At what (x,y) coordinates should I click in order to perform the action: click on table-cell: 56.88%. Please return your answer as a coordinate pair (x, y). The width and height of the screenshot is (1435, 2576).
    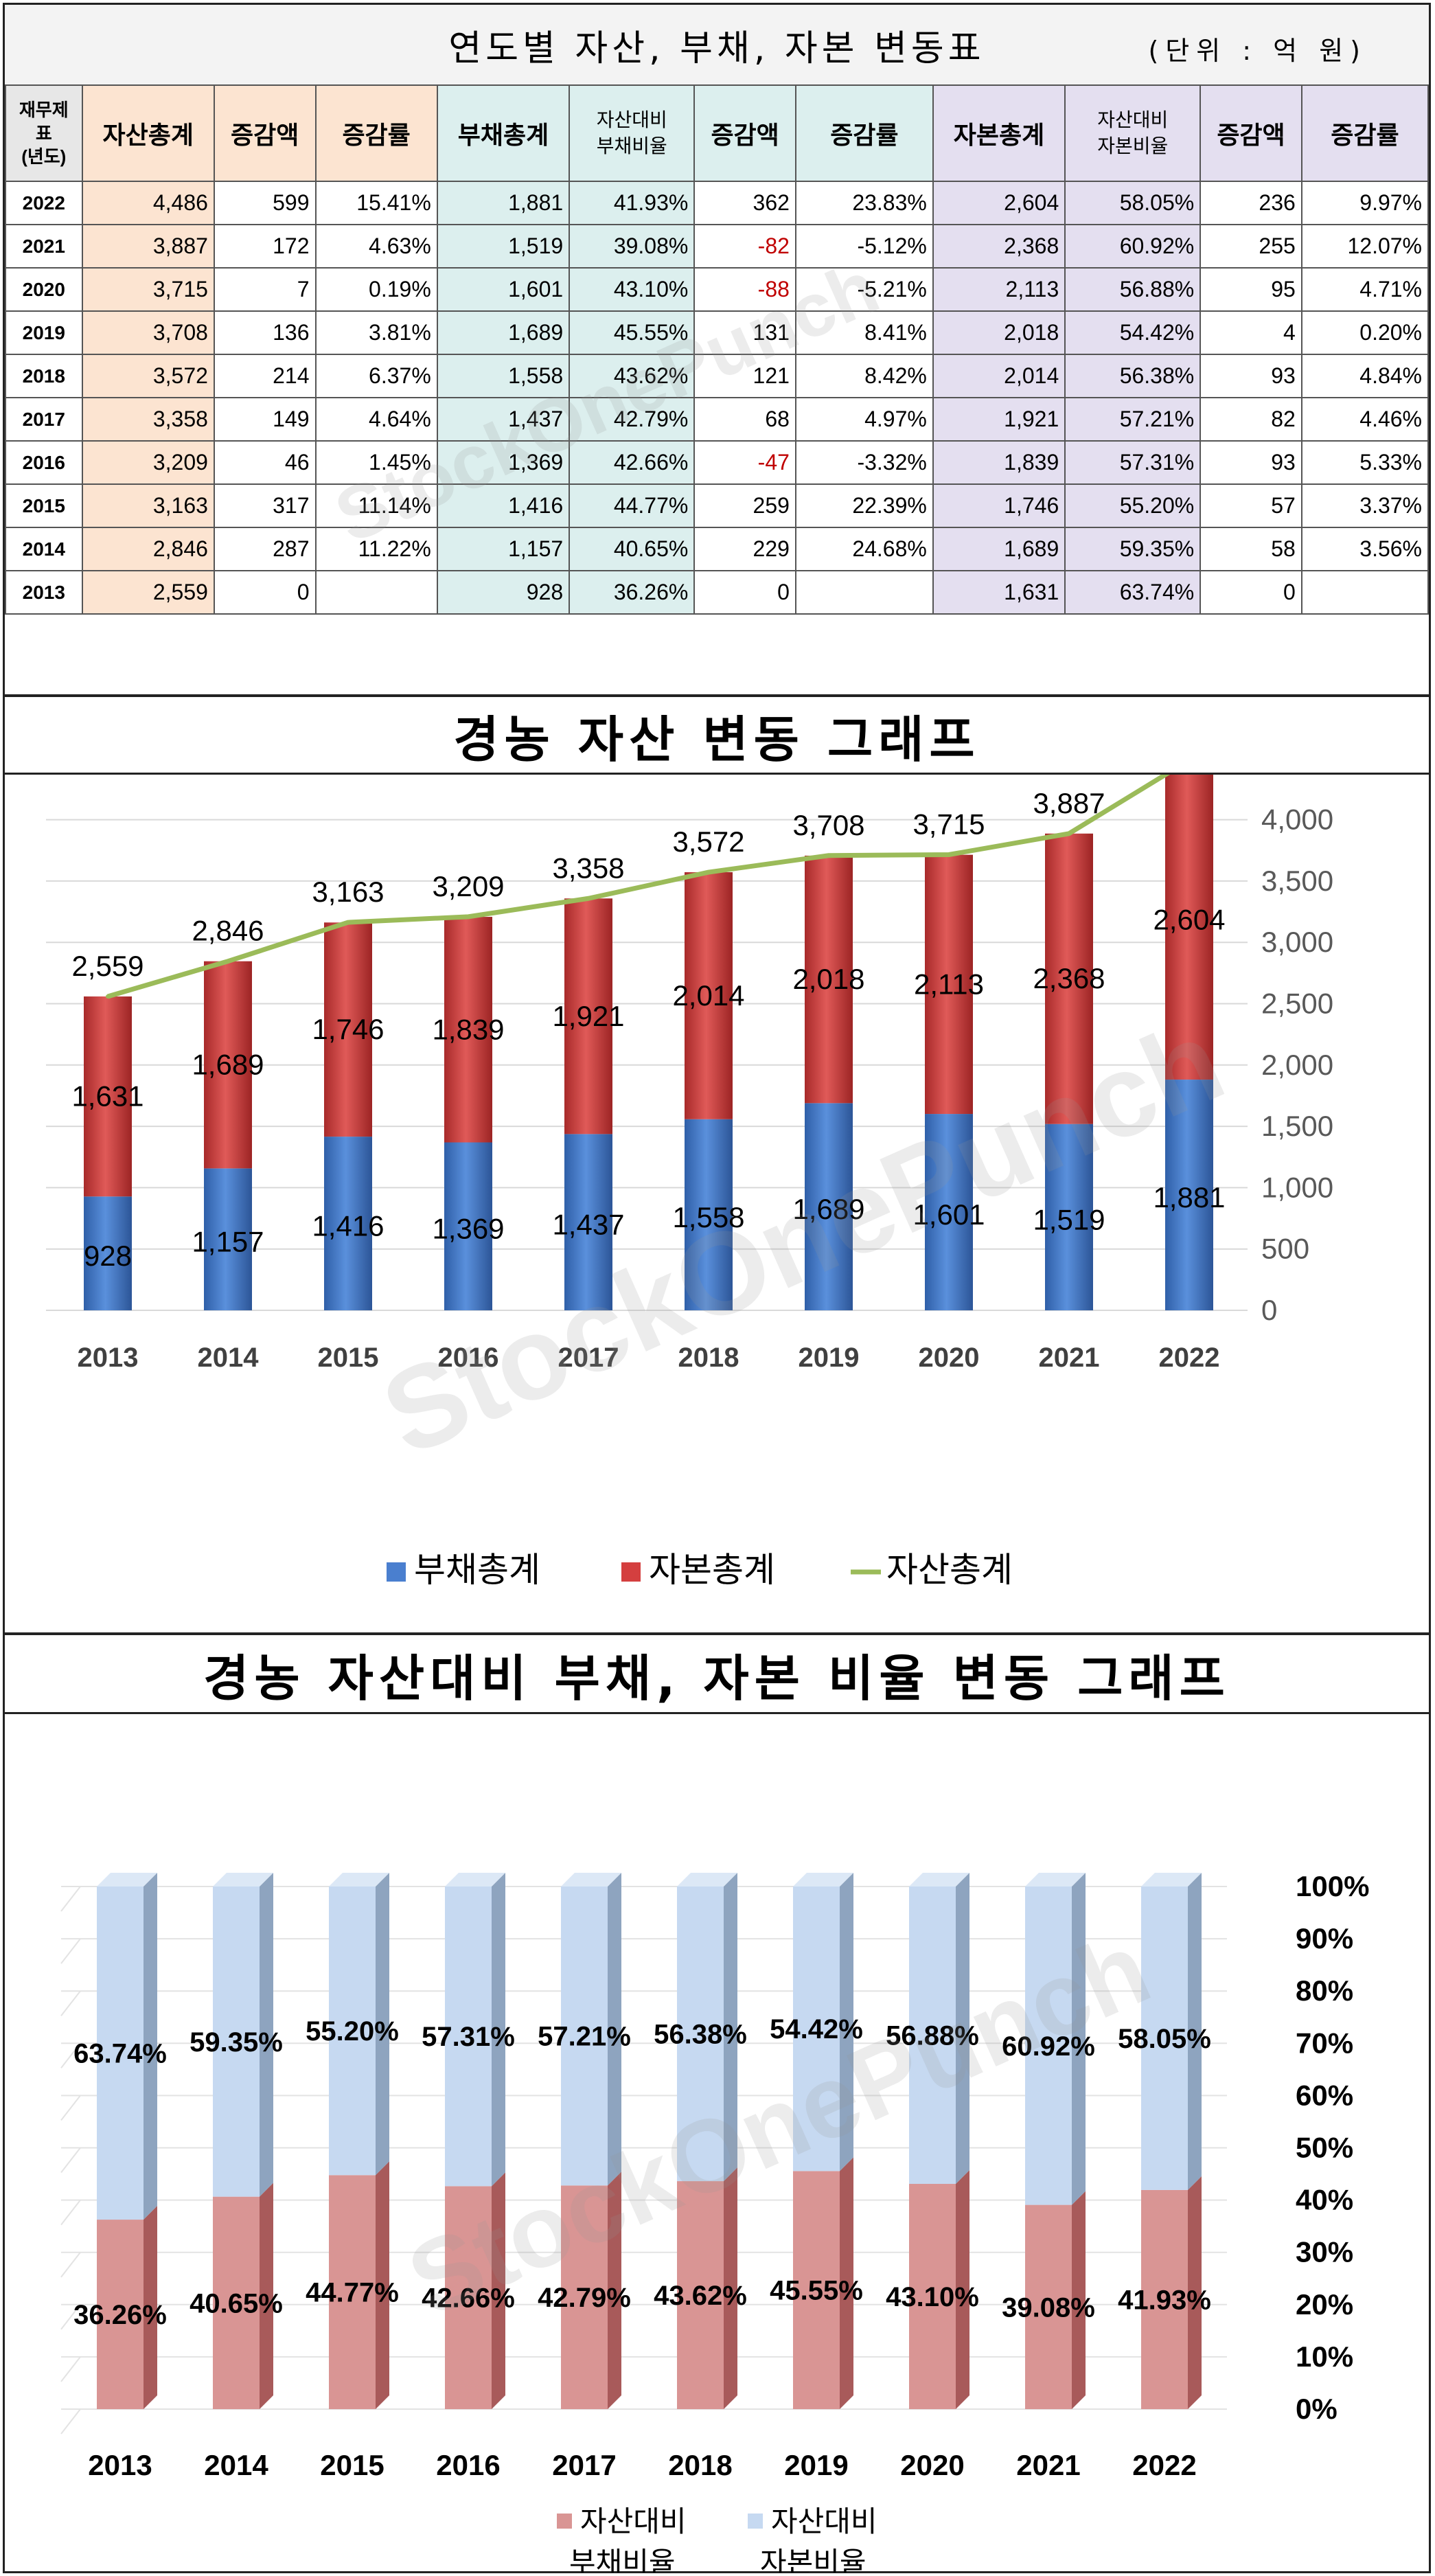
    Looking at the image, I should click on (1133, 289).